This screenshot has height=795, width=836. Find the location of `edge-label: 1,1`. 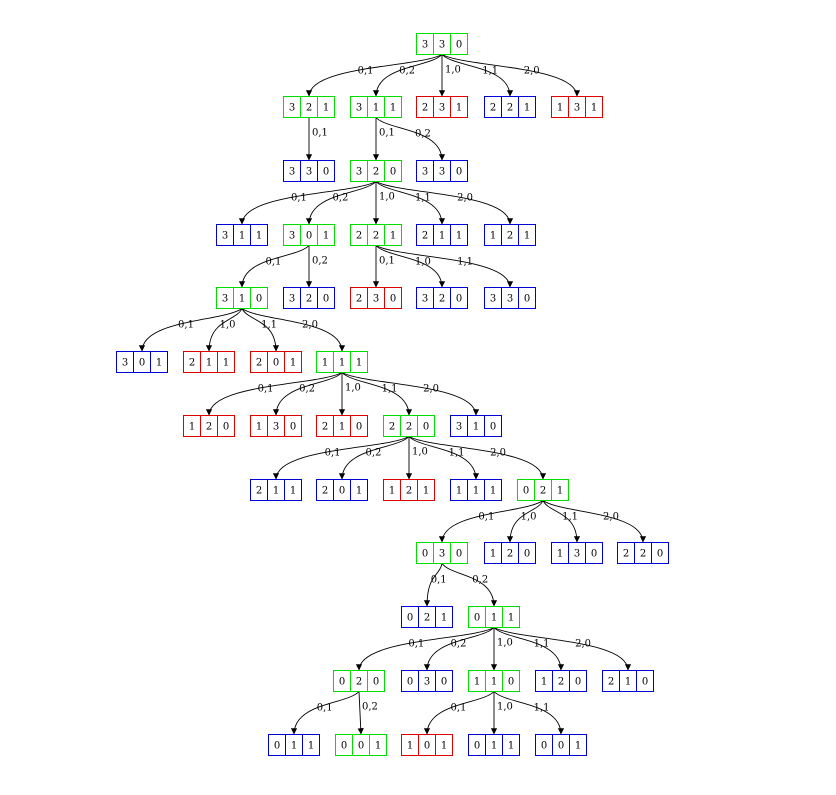

edge-label: 1,1 is located at coordinates (542, 708).